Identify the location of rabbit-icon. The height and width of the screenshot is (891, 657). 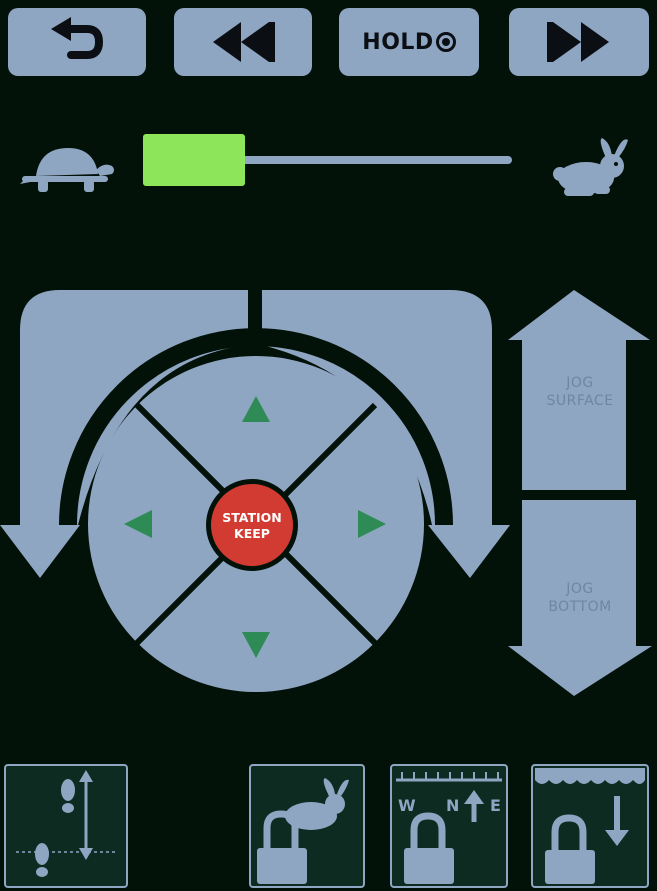
(590, 167).